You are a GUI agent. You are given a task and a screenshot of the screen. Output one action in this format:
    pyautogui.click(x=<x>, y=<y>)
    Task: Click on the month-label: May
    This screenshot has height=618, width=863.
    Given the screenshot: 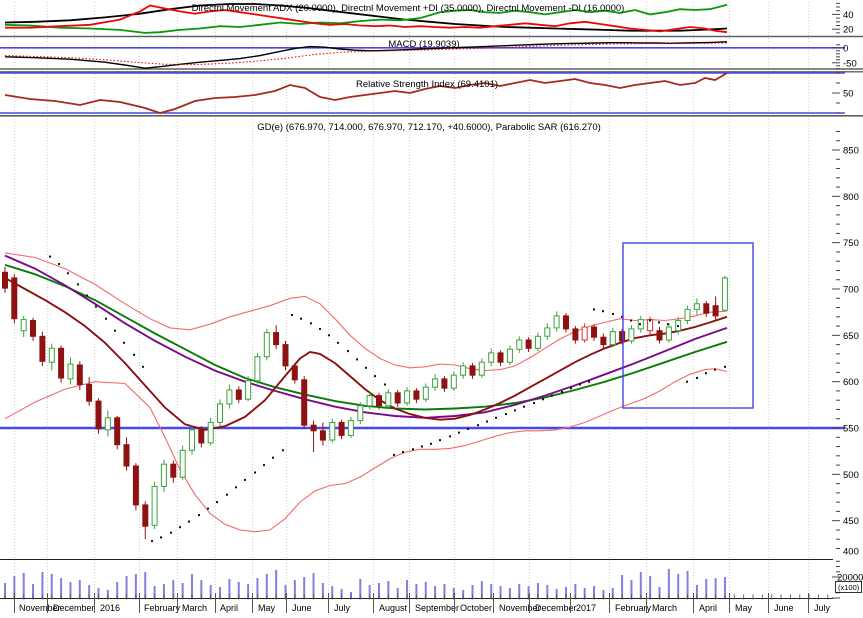 What is the action you would take?
    pyautogui.click(x=744, y=608)
    